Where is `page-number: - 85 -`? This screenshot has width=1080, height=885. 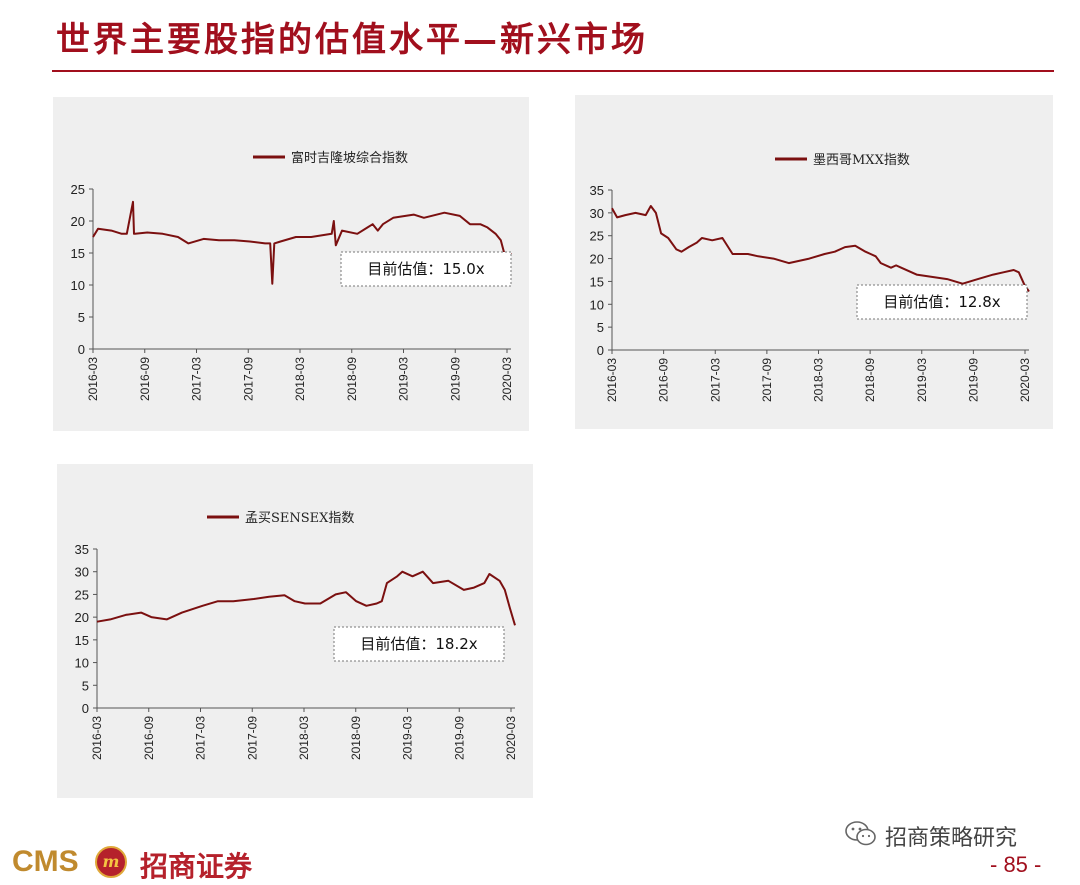
page-number: - 85 - is located at coordinates (1016, 864).